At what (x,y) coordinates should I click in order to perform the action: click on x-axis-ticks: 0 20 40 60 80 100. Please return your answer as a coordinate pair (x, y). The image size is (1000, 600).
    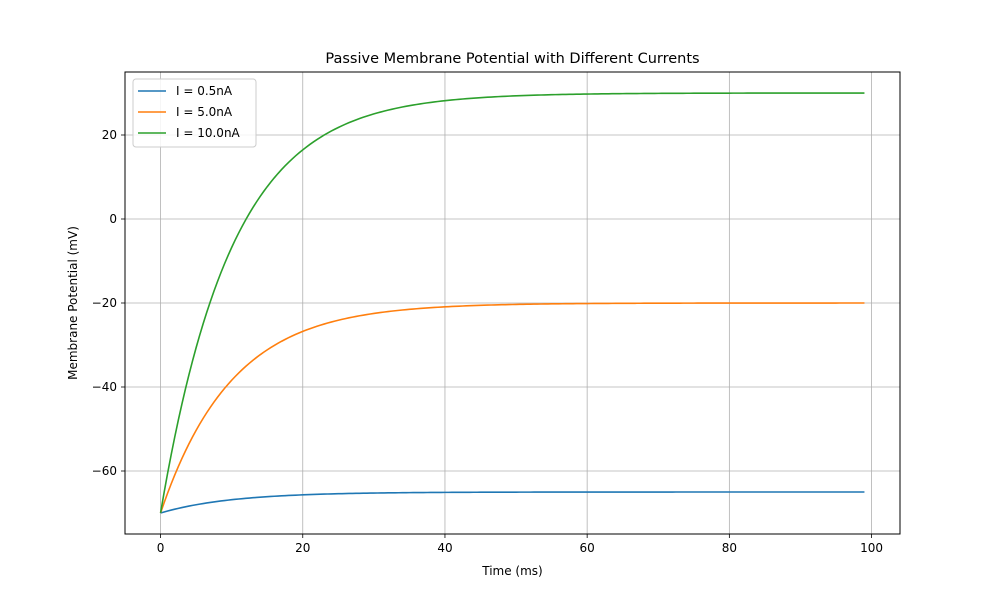
    Looking at the image, I should click on (520, 544).